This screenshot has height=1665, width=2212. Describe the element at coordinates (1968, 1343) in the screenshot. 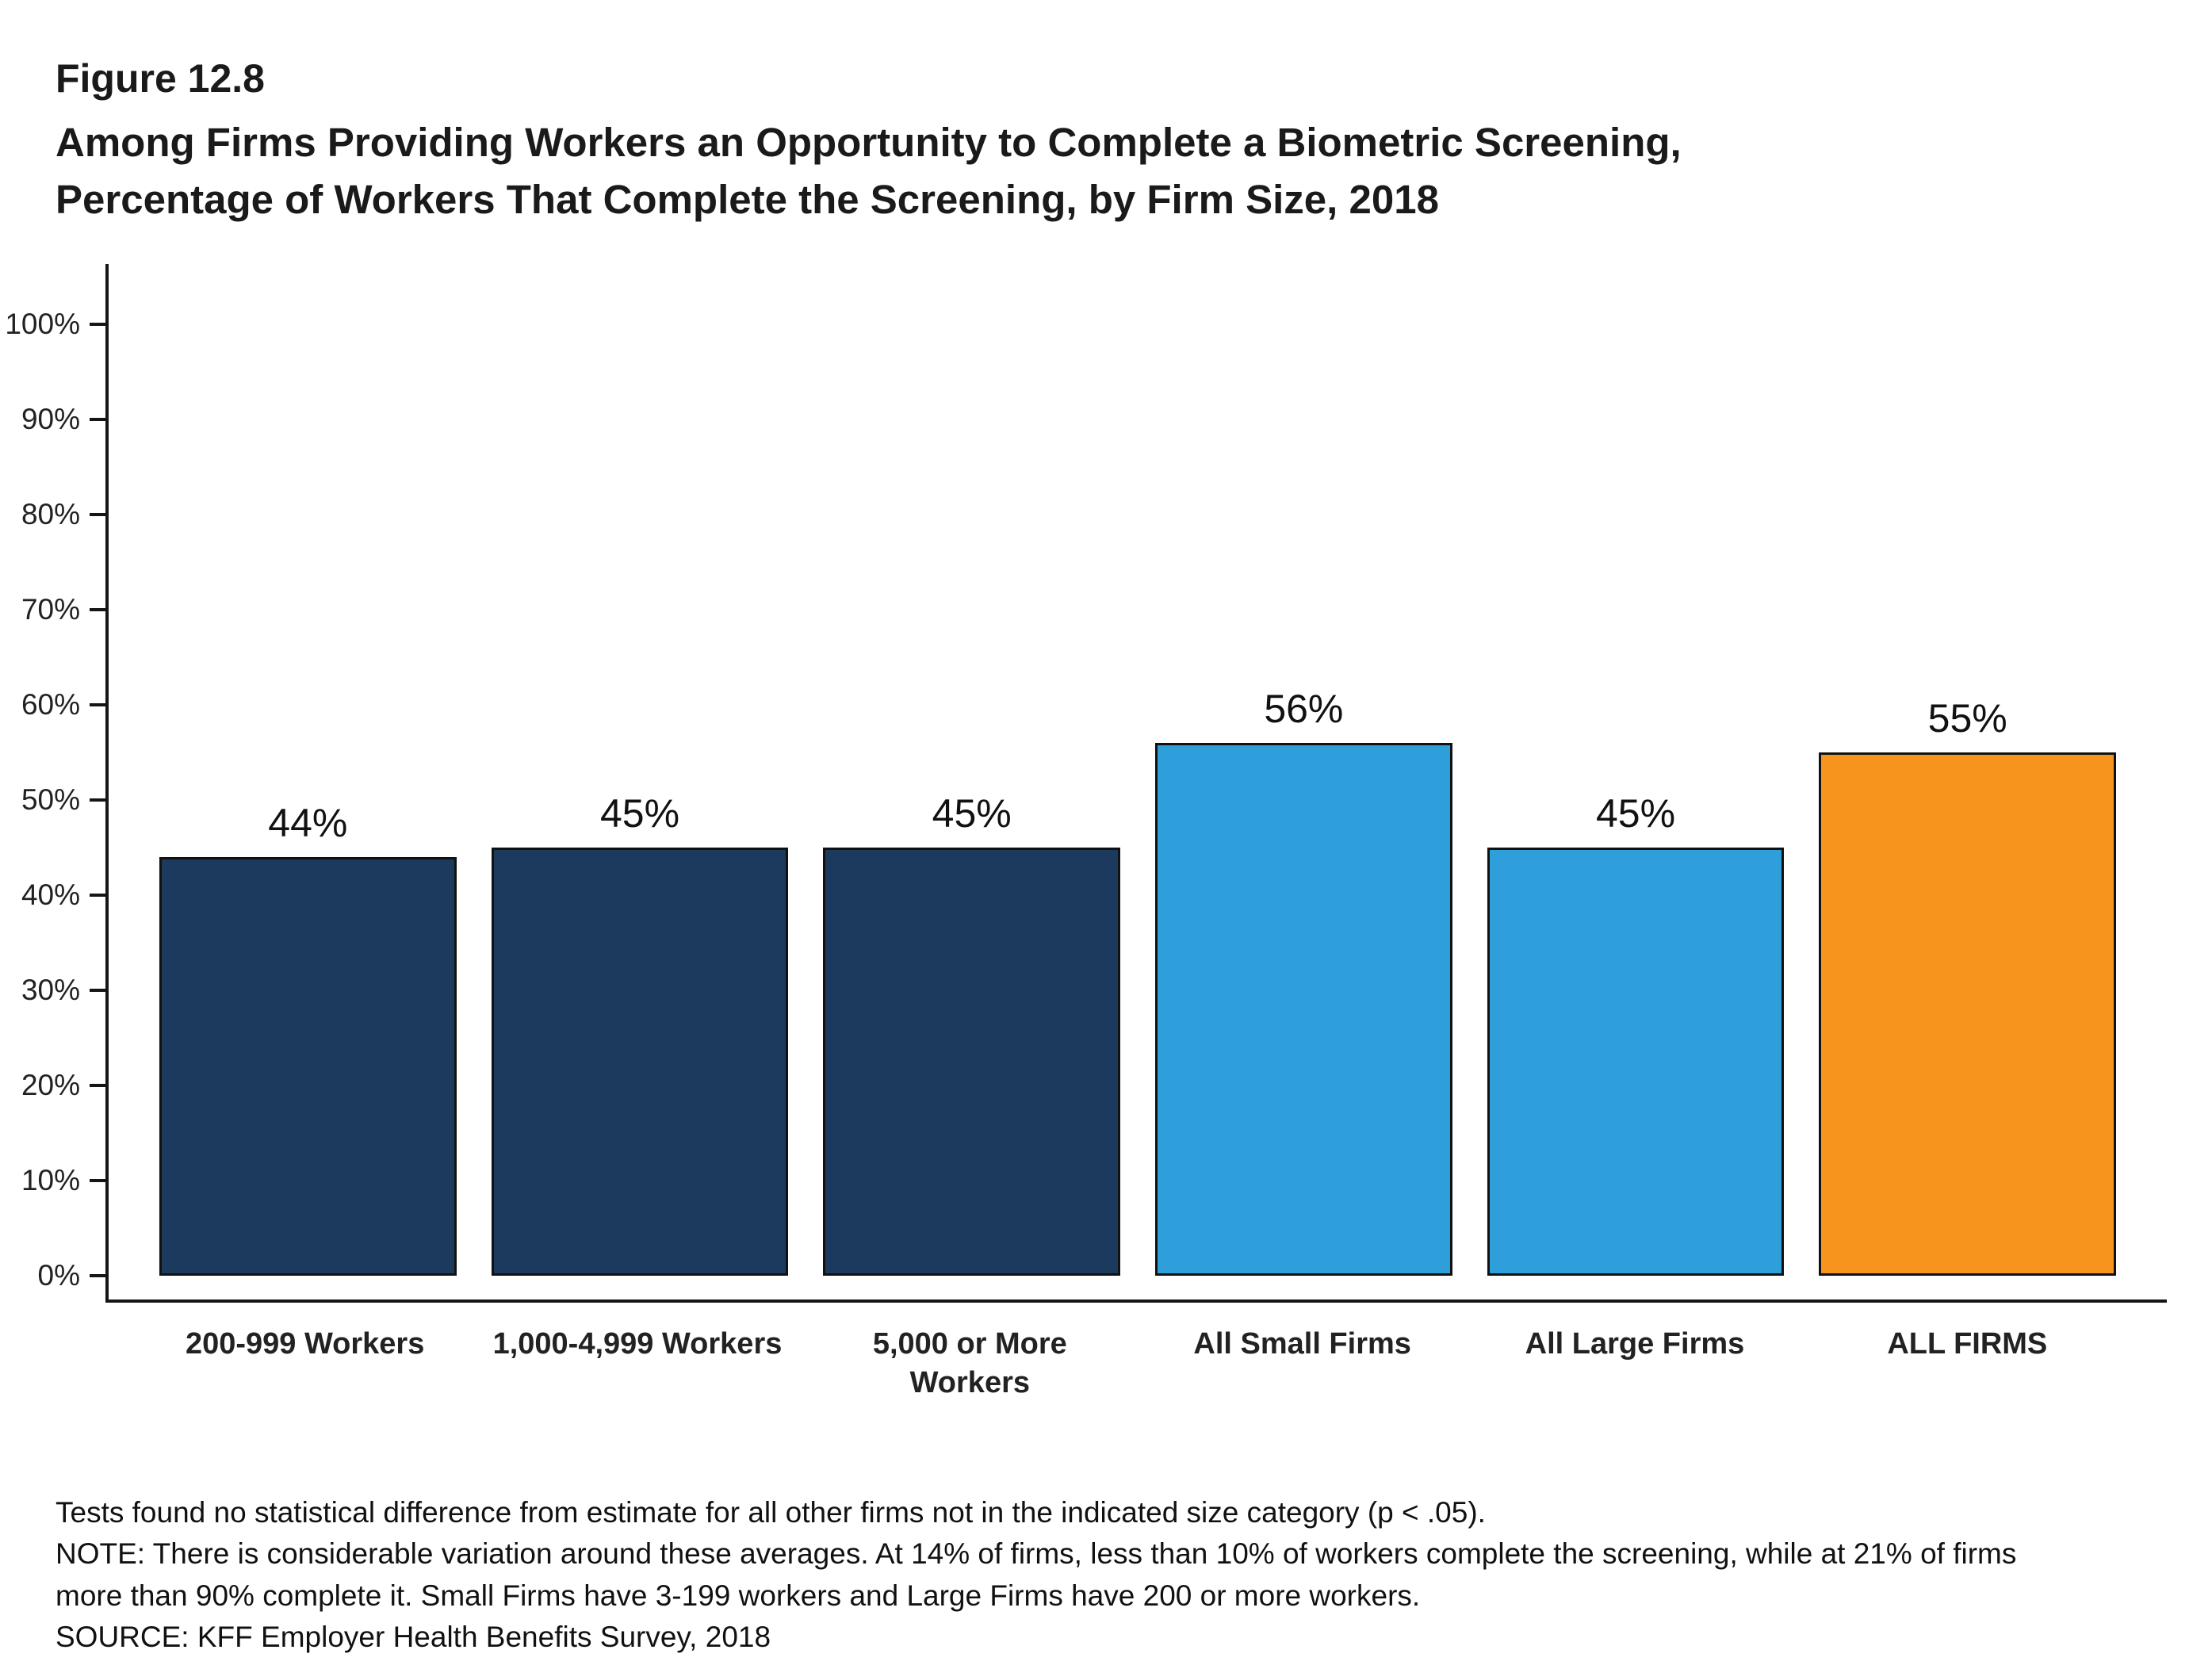

I see `x-axis-category-label: ALL FIRMS` at that location.